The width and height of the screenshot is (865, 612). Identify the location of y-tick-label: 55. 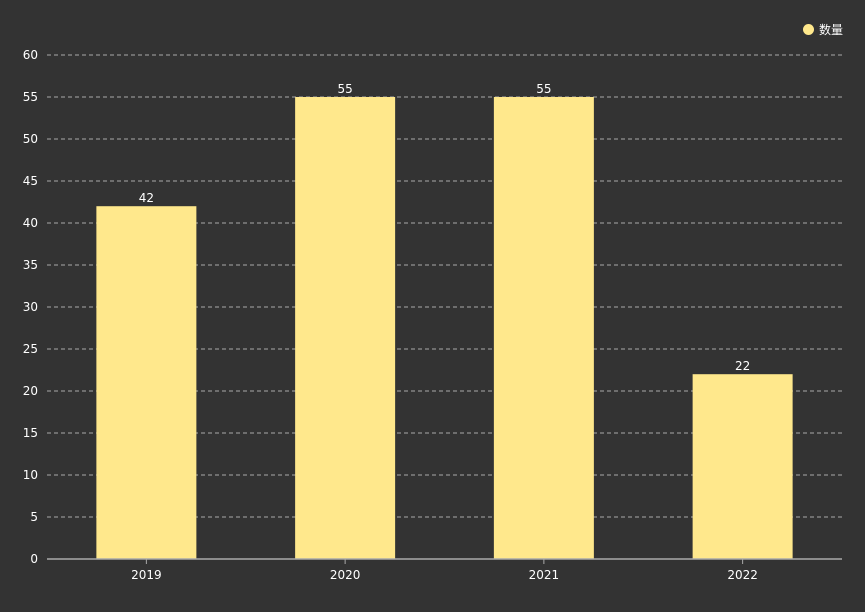
(30, 97).